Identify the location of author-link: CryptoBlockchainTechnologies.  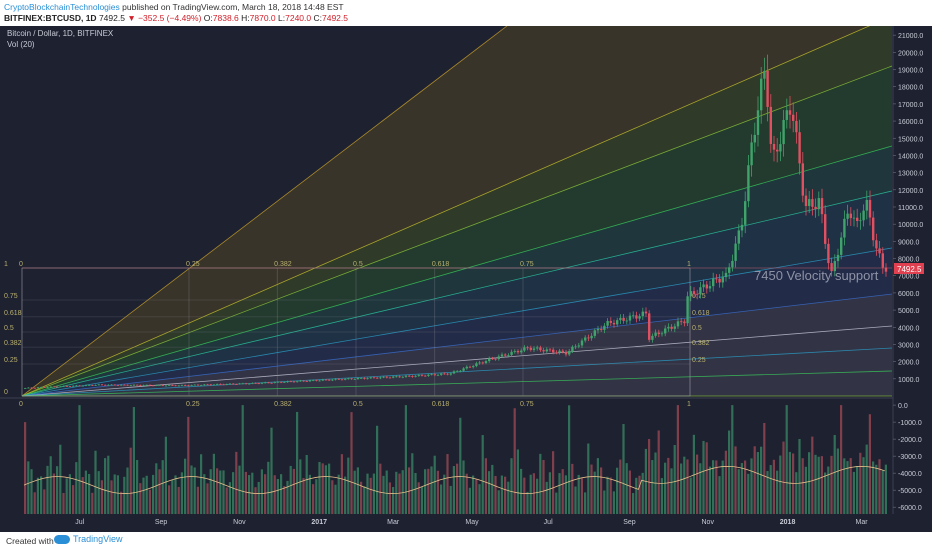
(62, 7).